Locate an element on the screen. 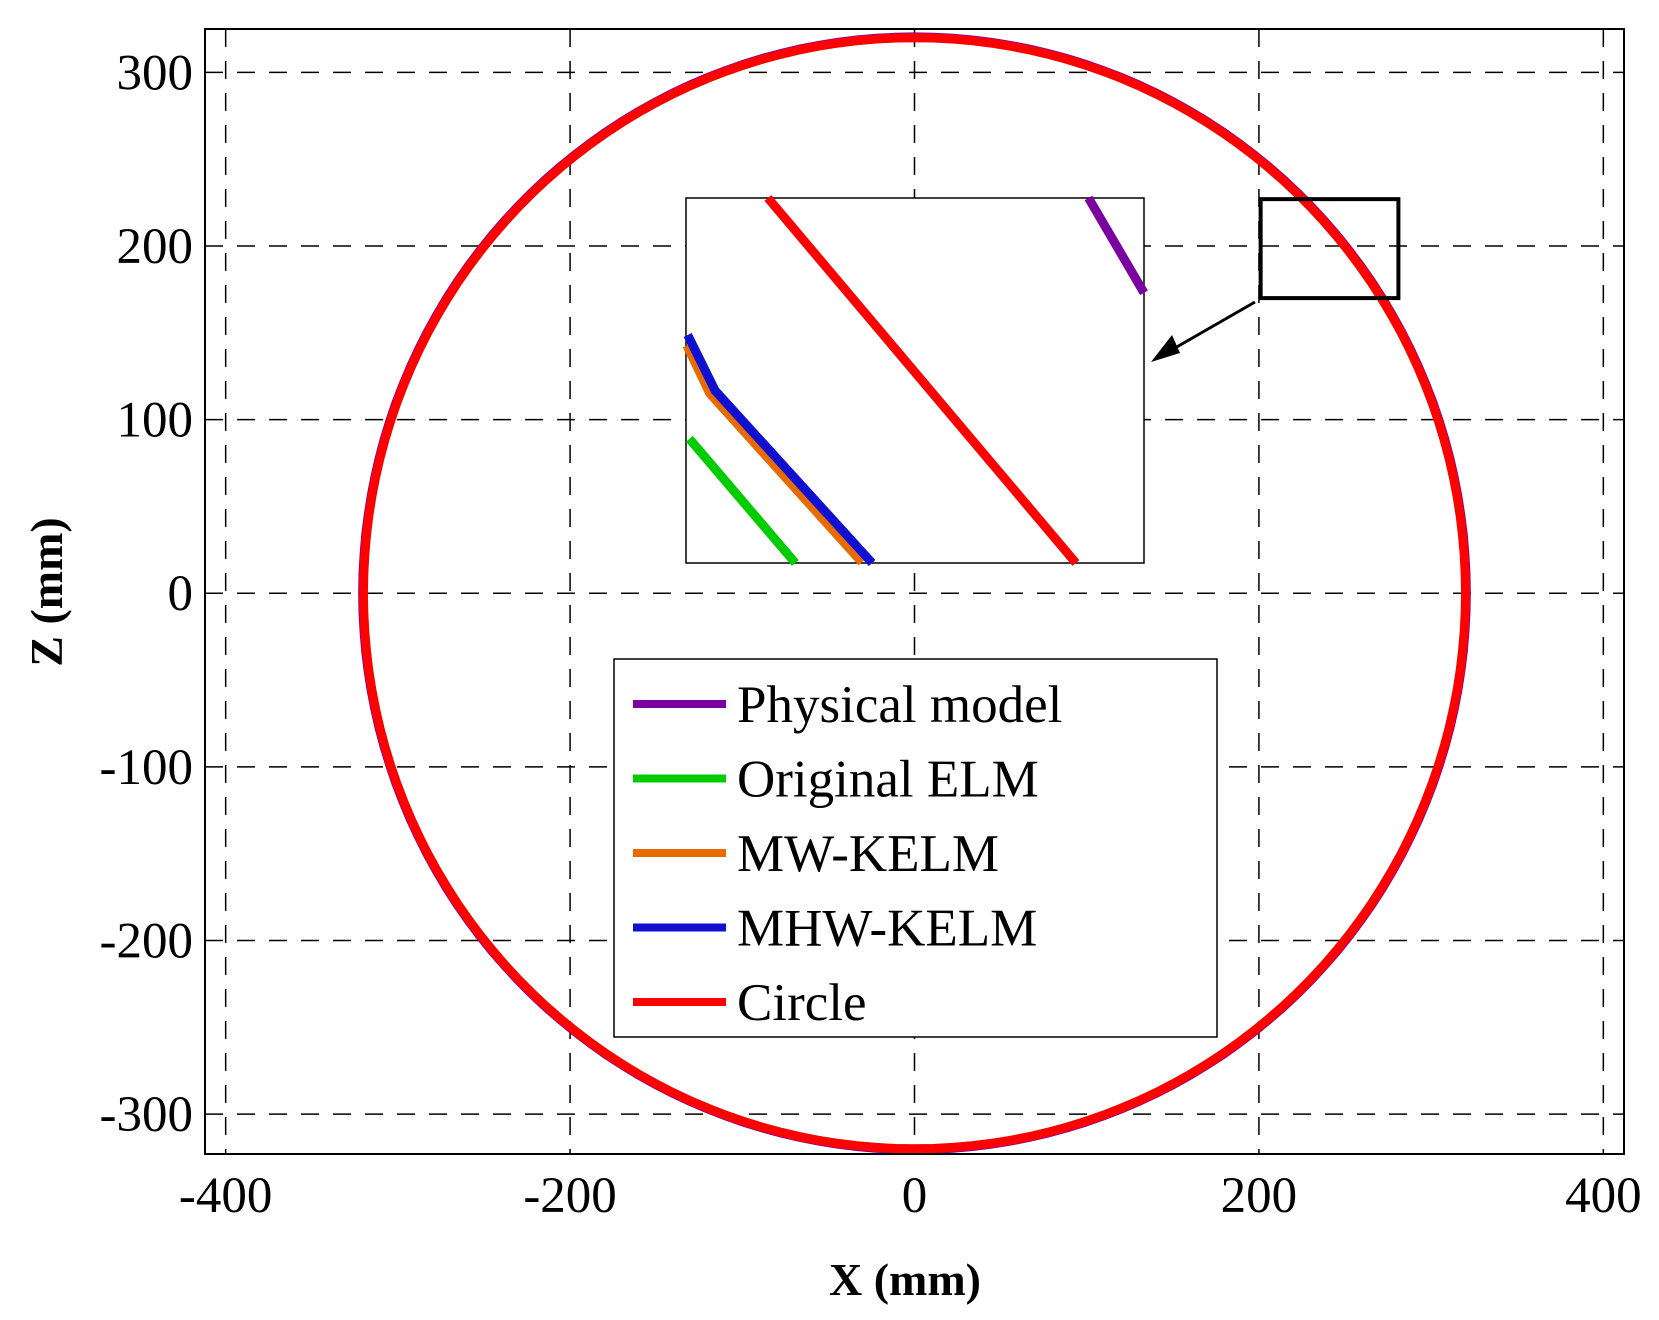  legend-label: MHW-KELM is located at coordinates (887, 929).